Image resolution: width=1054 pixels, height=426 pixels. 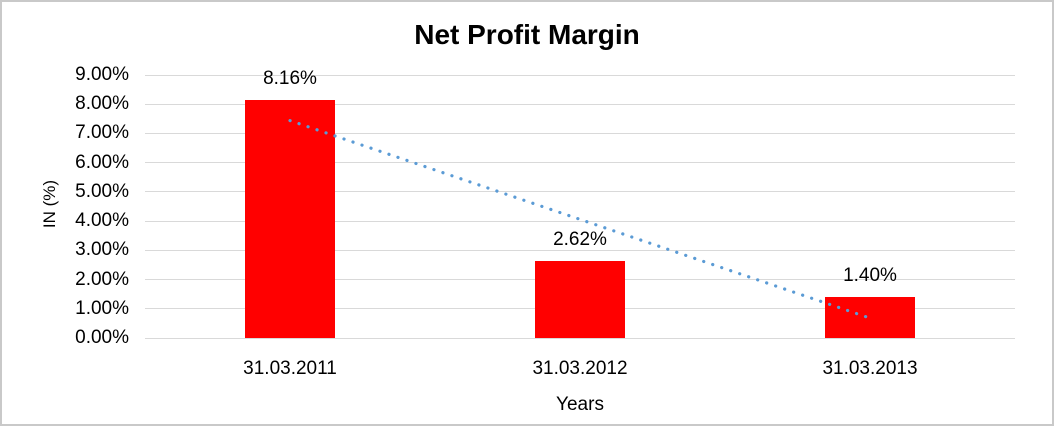 What do you see at coordinates (102, 104) in the screenshot?
I see `y-tick-label: 8.00%` at bounding box center [102, 104].